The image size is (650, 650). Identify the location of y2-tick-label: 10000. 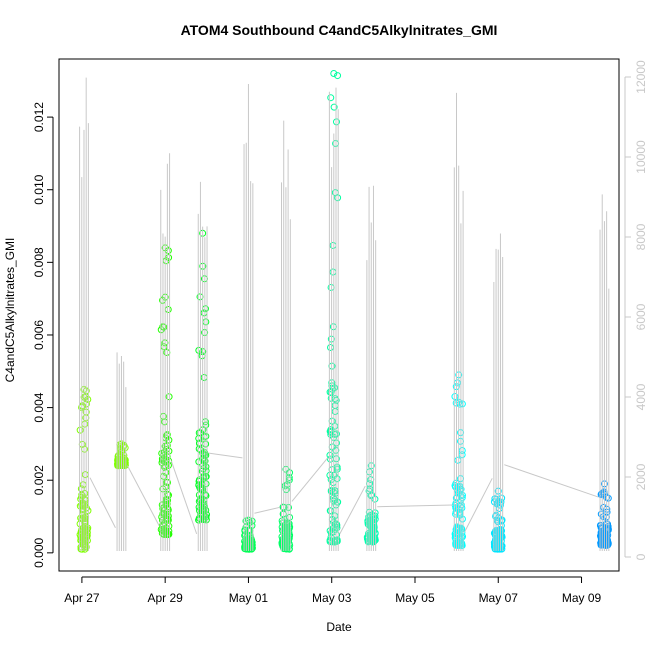
(641, 157).